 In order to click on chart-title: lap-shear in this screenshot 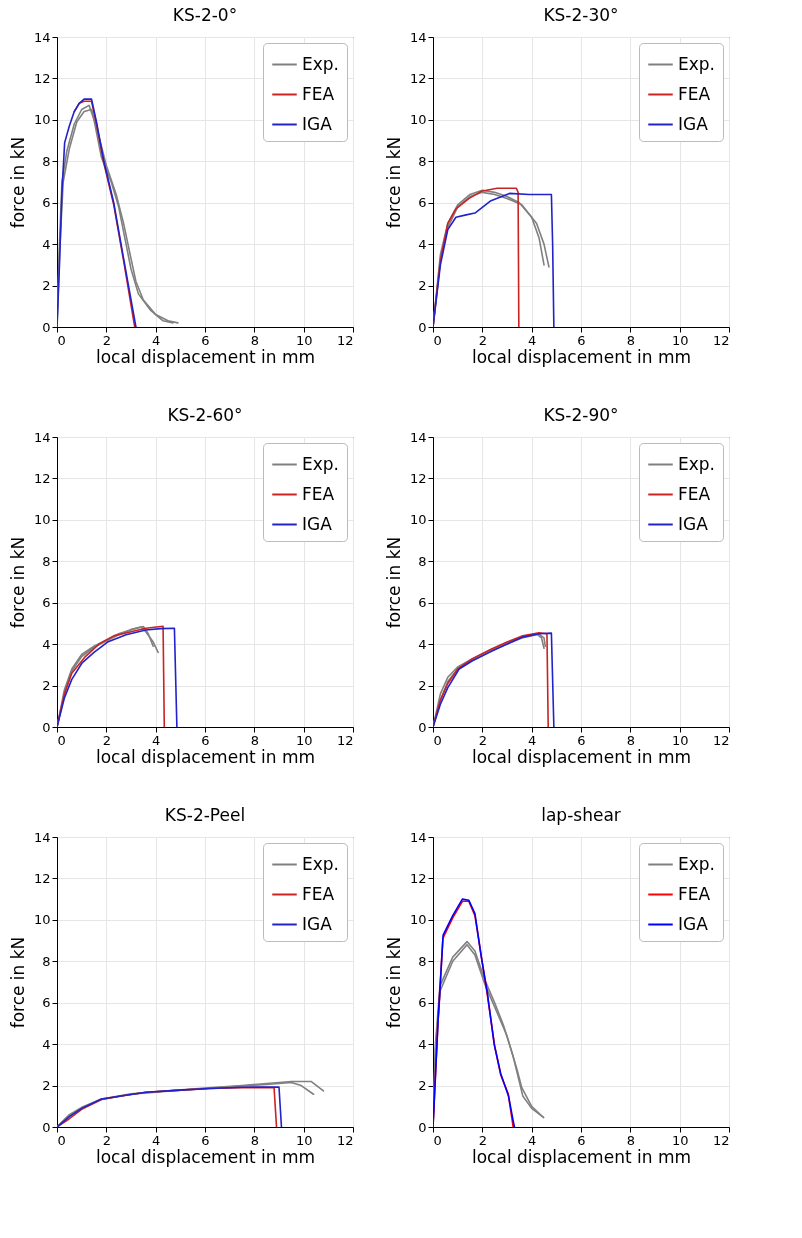, I will do `click(581, 815)`.